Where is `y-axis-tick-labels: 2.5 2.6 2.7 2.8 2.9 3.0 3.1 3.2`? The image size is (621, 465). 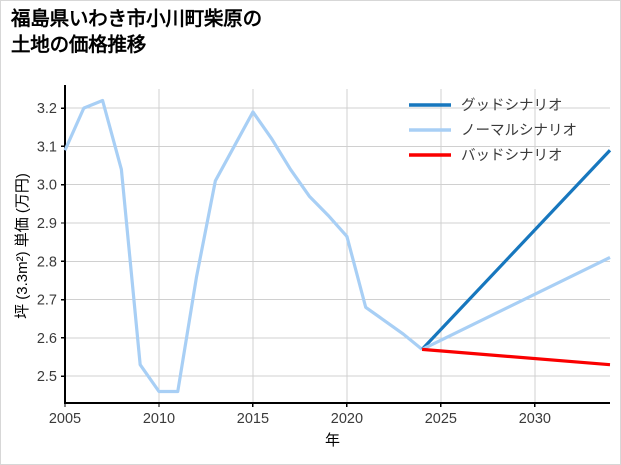 y-axis-tick-labels: 2.5 2.6 2.7 2.8 2.9 3.0 3.1 3.2 is located at coordinates (47, 243).